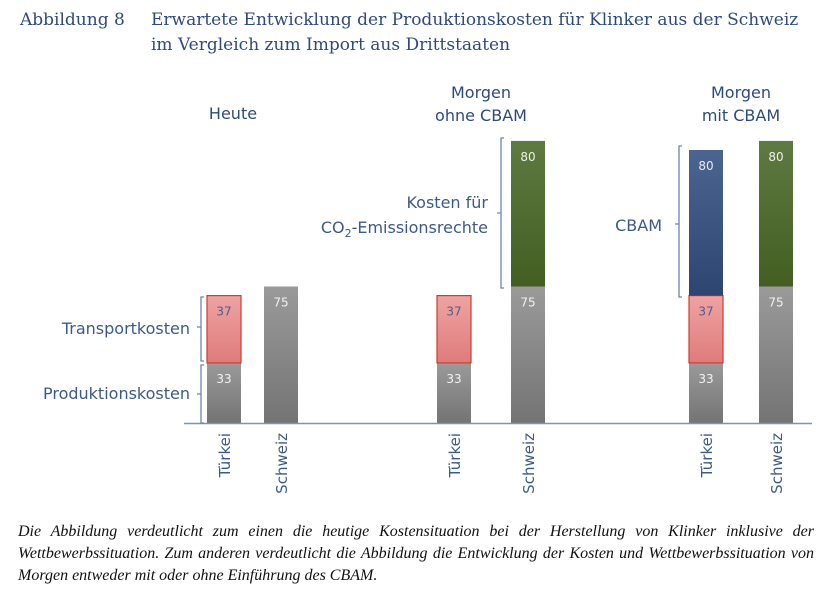  What do you see at coordinates (501, 463) in the screenshot?
I see `x-labels: Türkei Schweiz Türkei Schweiz Türkei Schweiz` at bounding box center [501, 463].